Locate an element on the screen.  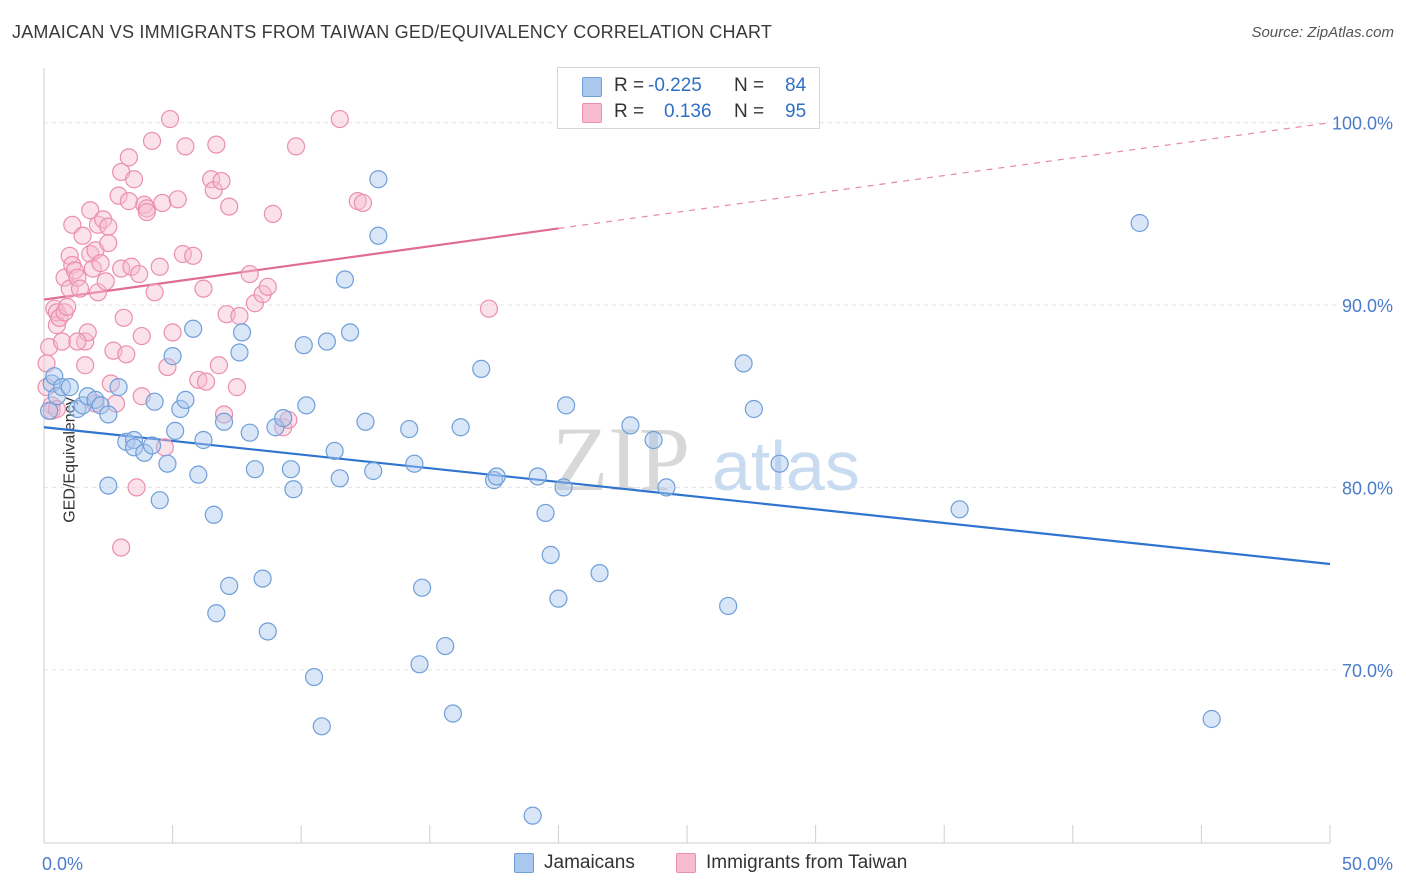
taiwan-trend-extension is located at coordinates (944, 176).